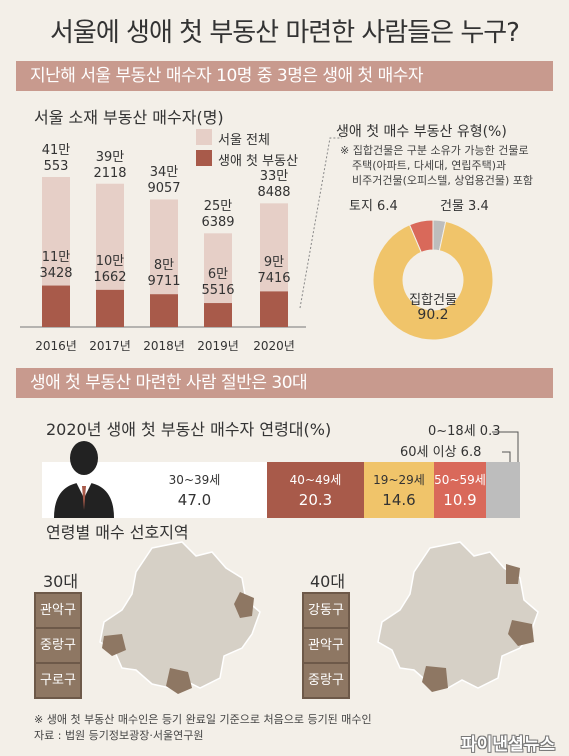 This screenshot has height=756, width=569. What do you see at coordinates (218, 215) in the screenshot?
I see `bar-total-label-3: 25만 6389` at bounding box center [218, 215].